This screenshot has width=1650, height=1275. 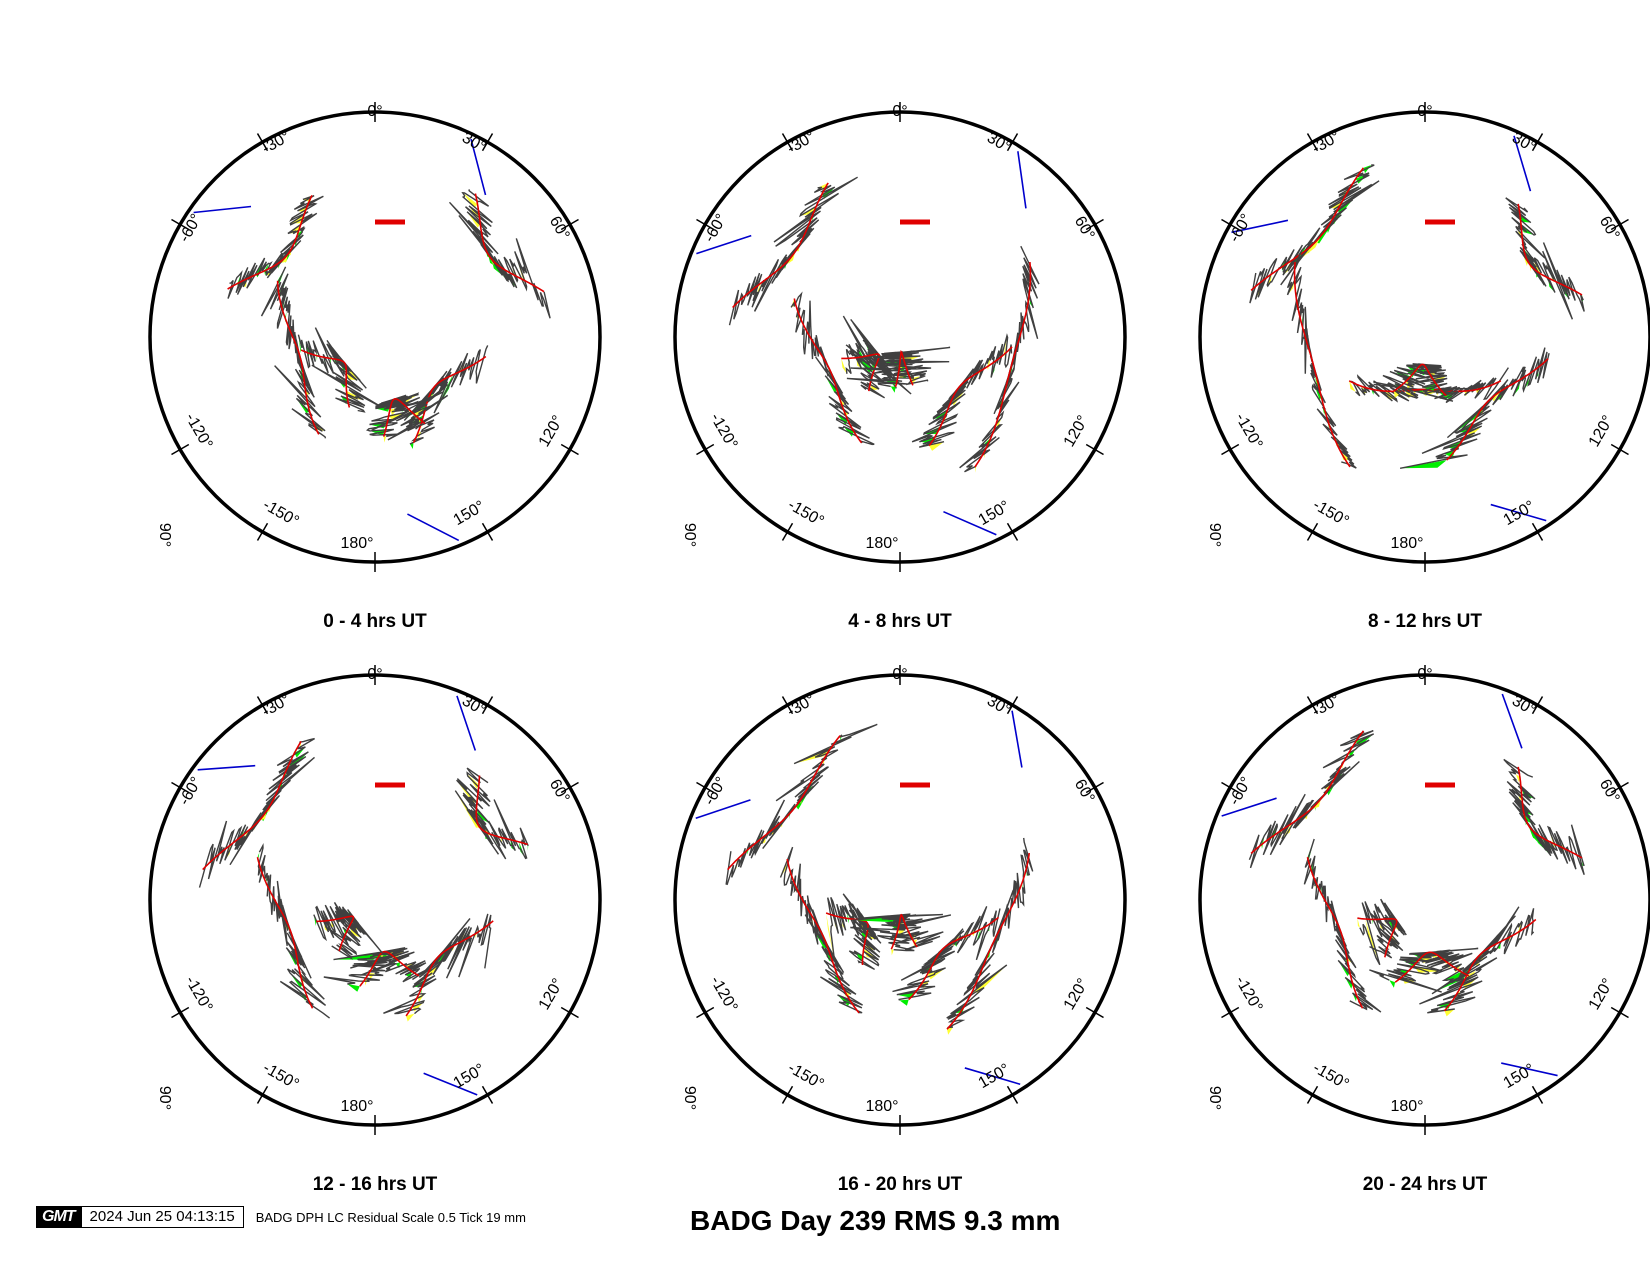 I want to click on panel-title: 20 - 24 hrs UT, so click(x=1425, y=1184).